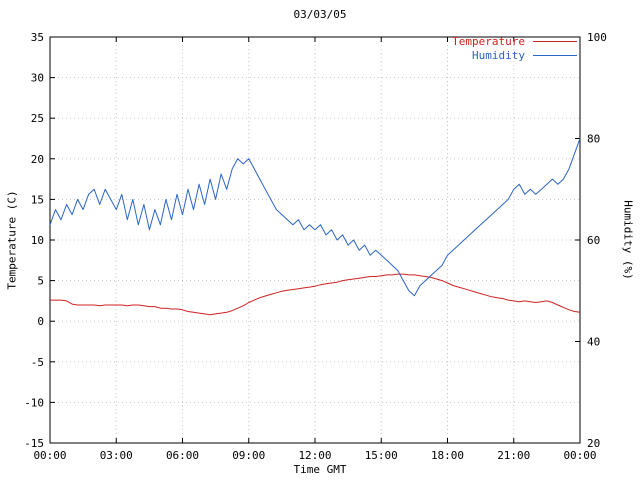 This screenshot has height=480, width=640. I want to click on right-axis-tick-label: 100, so click(597, 37).